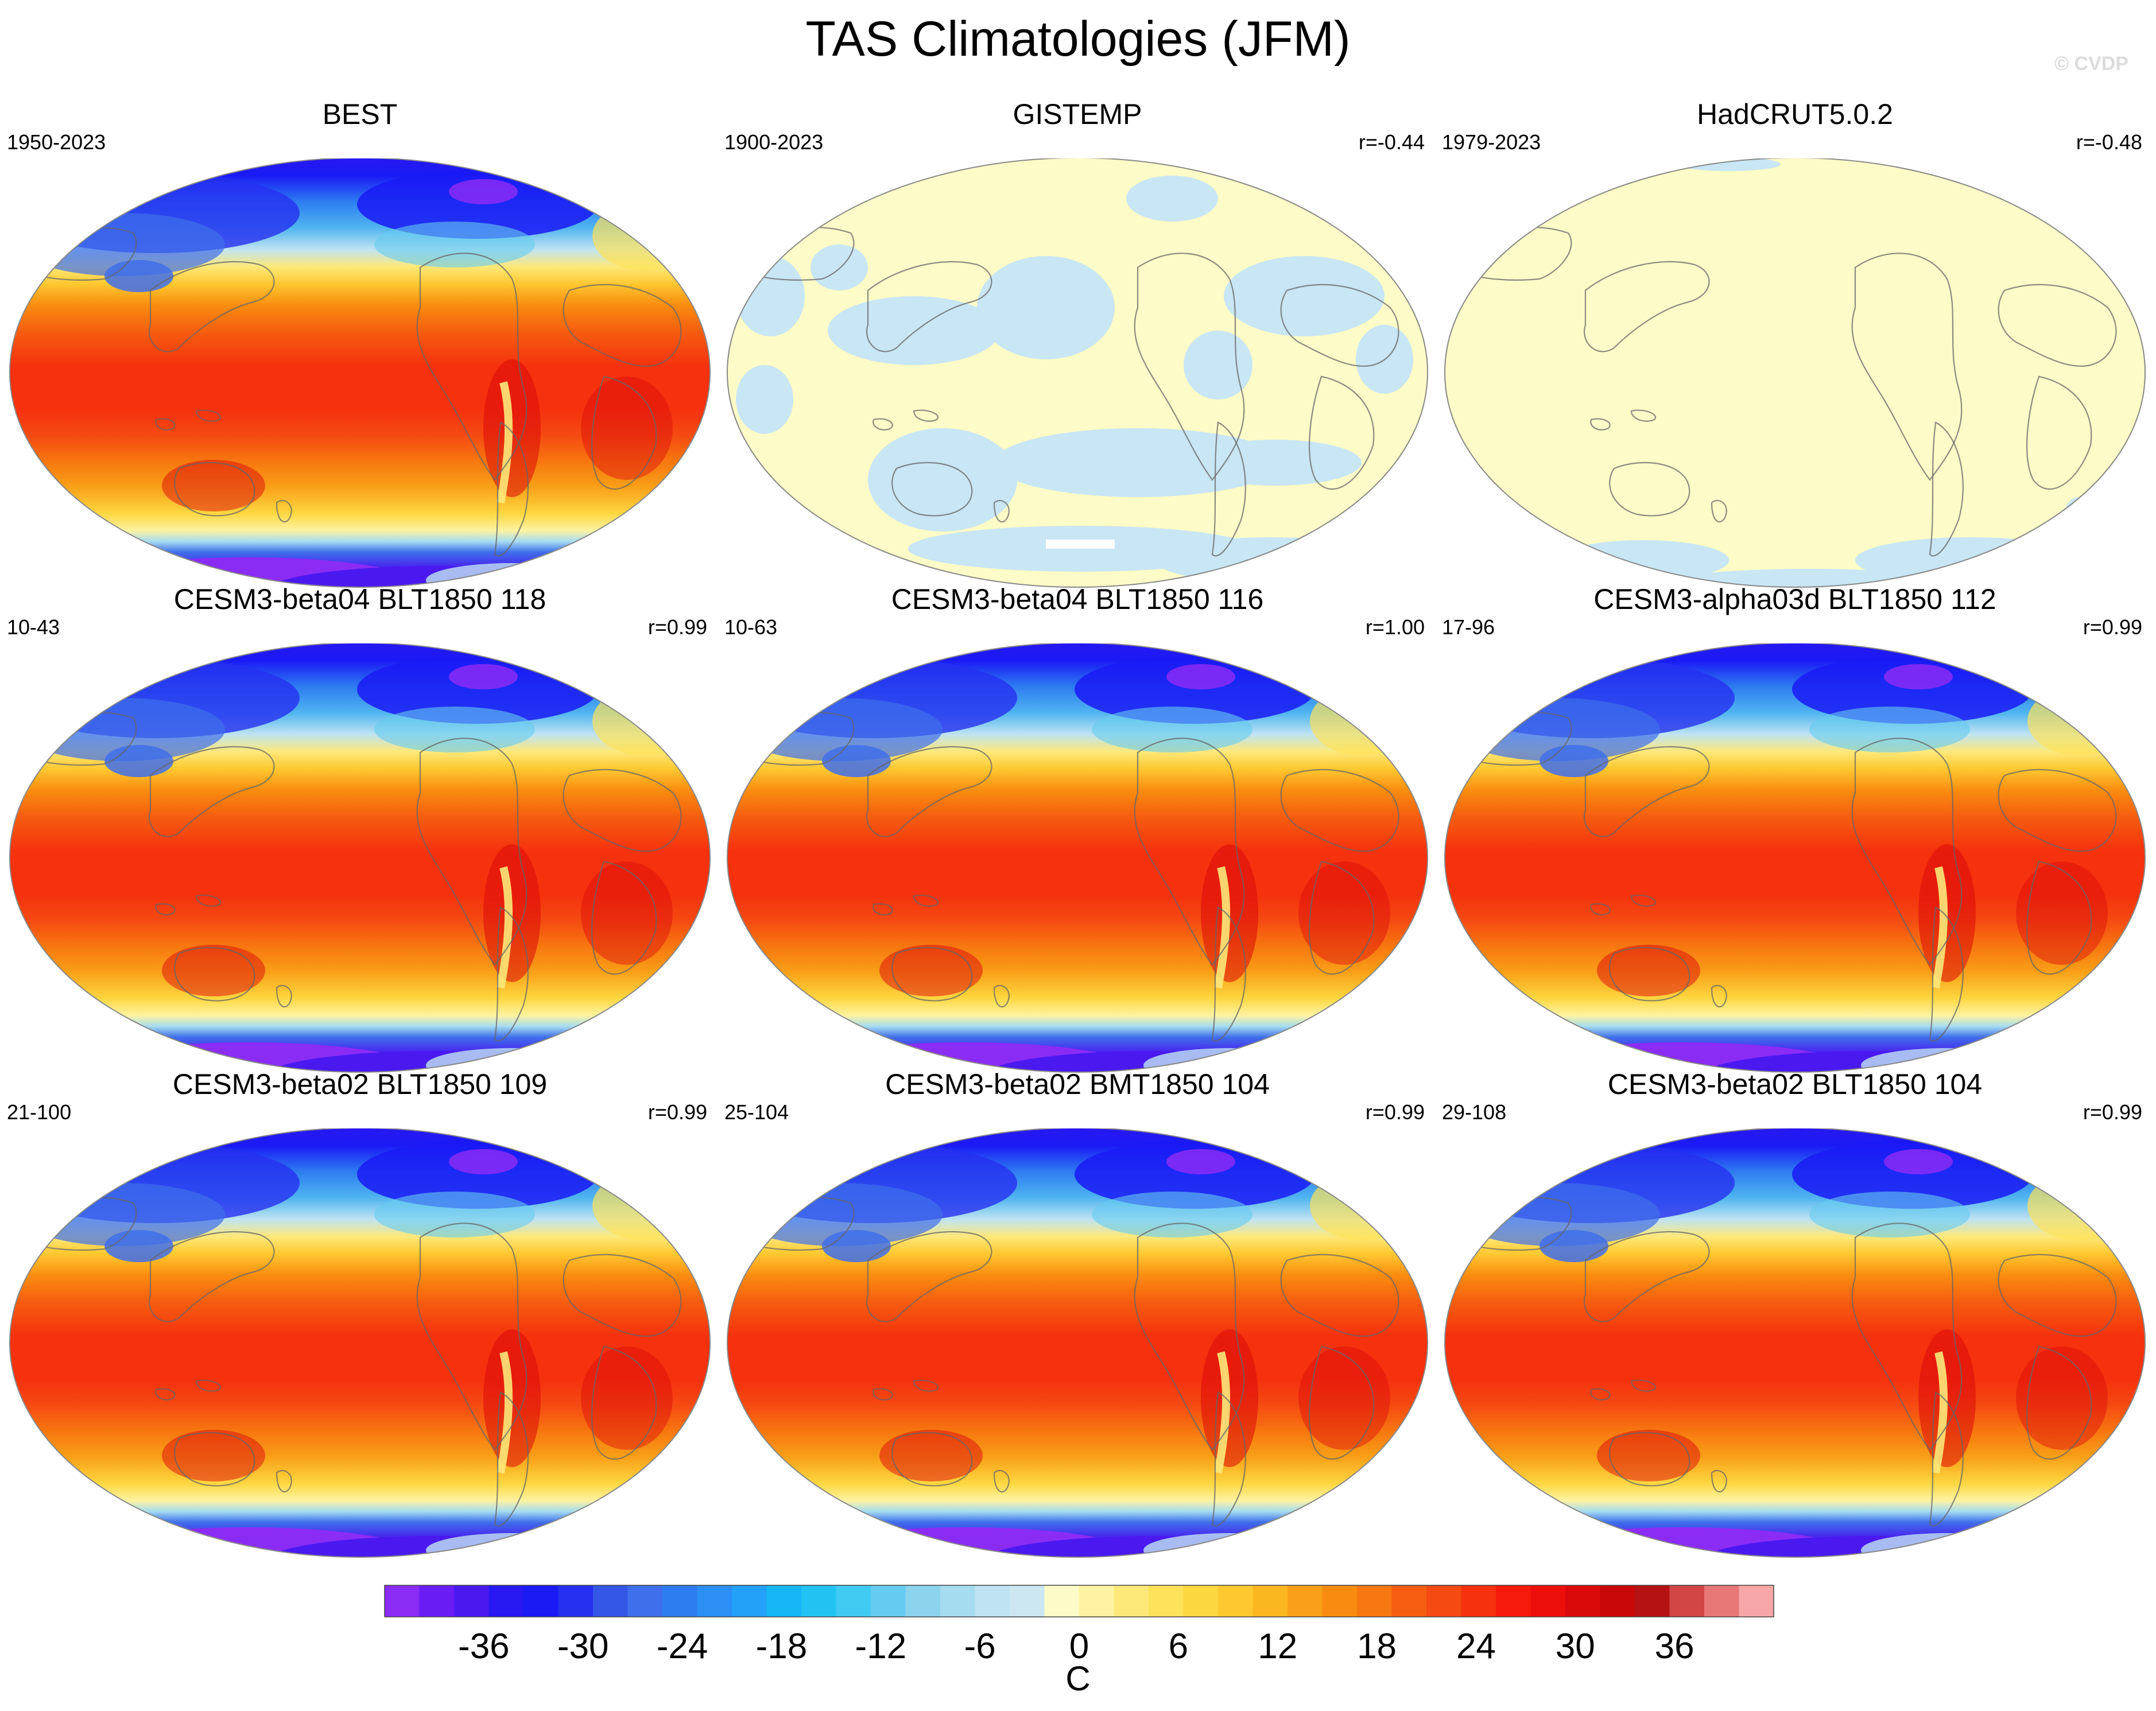  I want to click on panel-years-label: 10-43, so click(33, 627).